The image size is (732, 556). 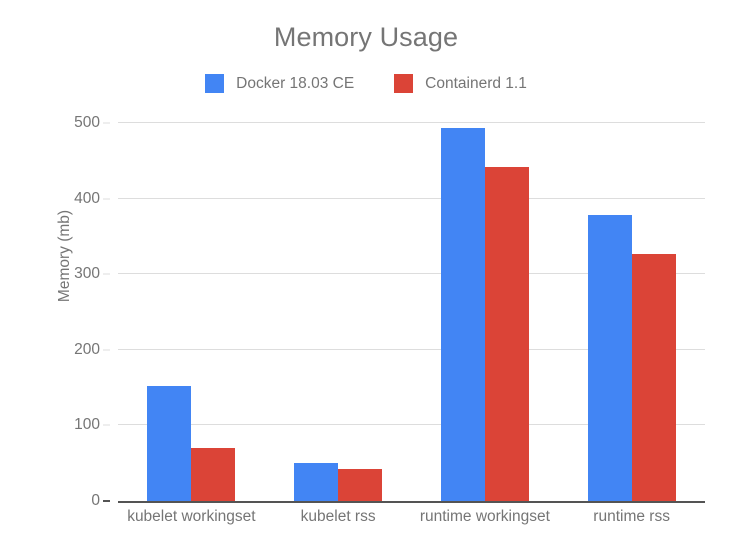 I want to click on legend-entry-containerd: Containerd 1.1, so click(x=460, y=83).